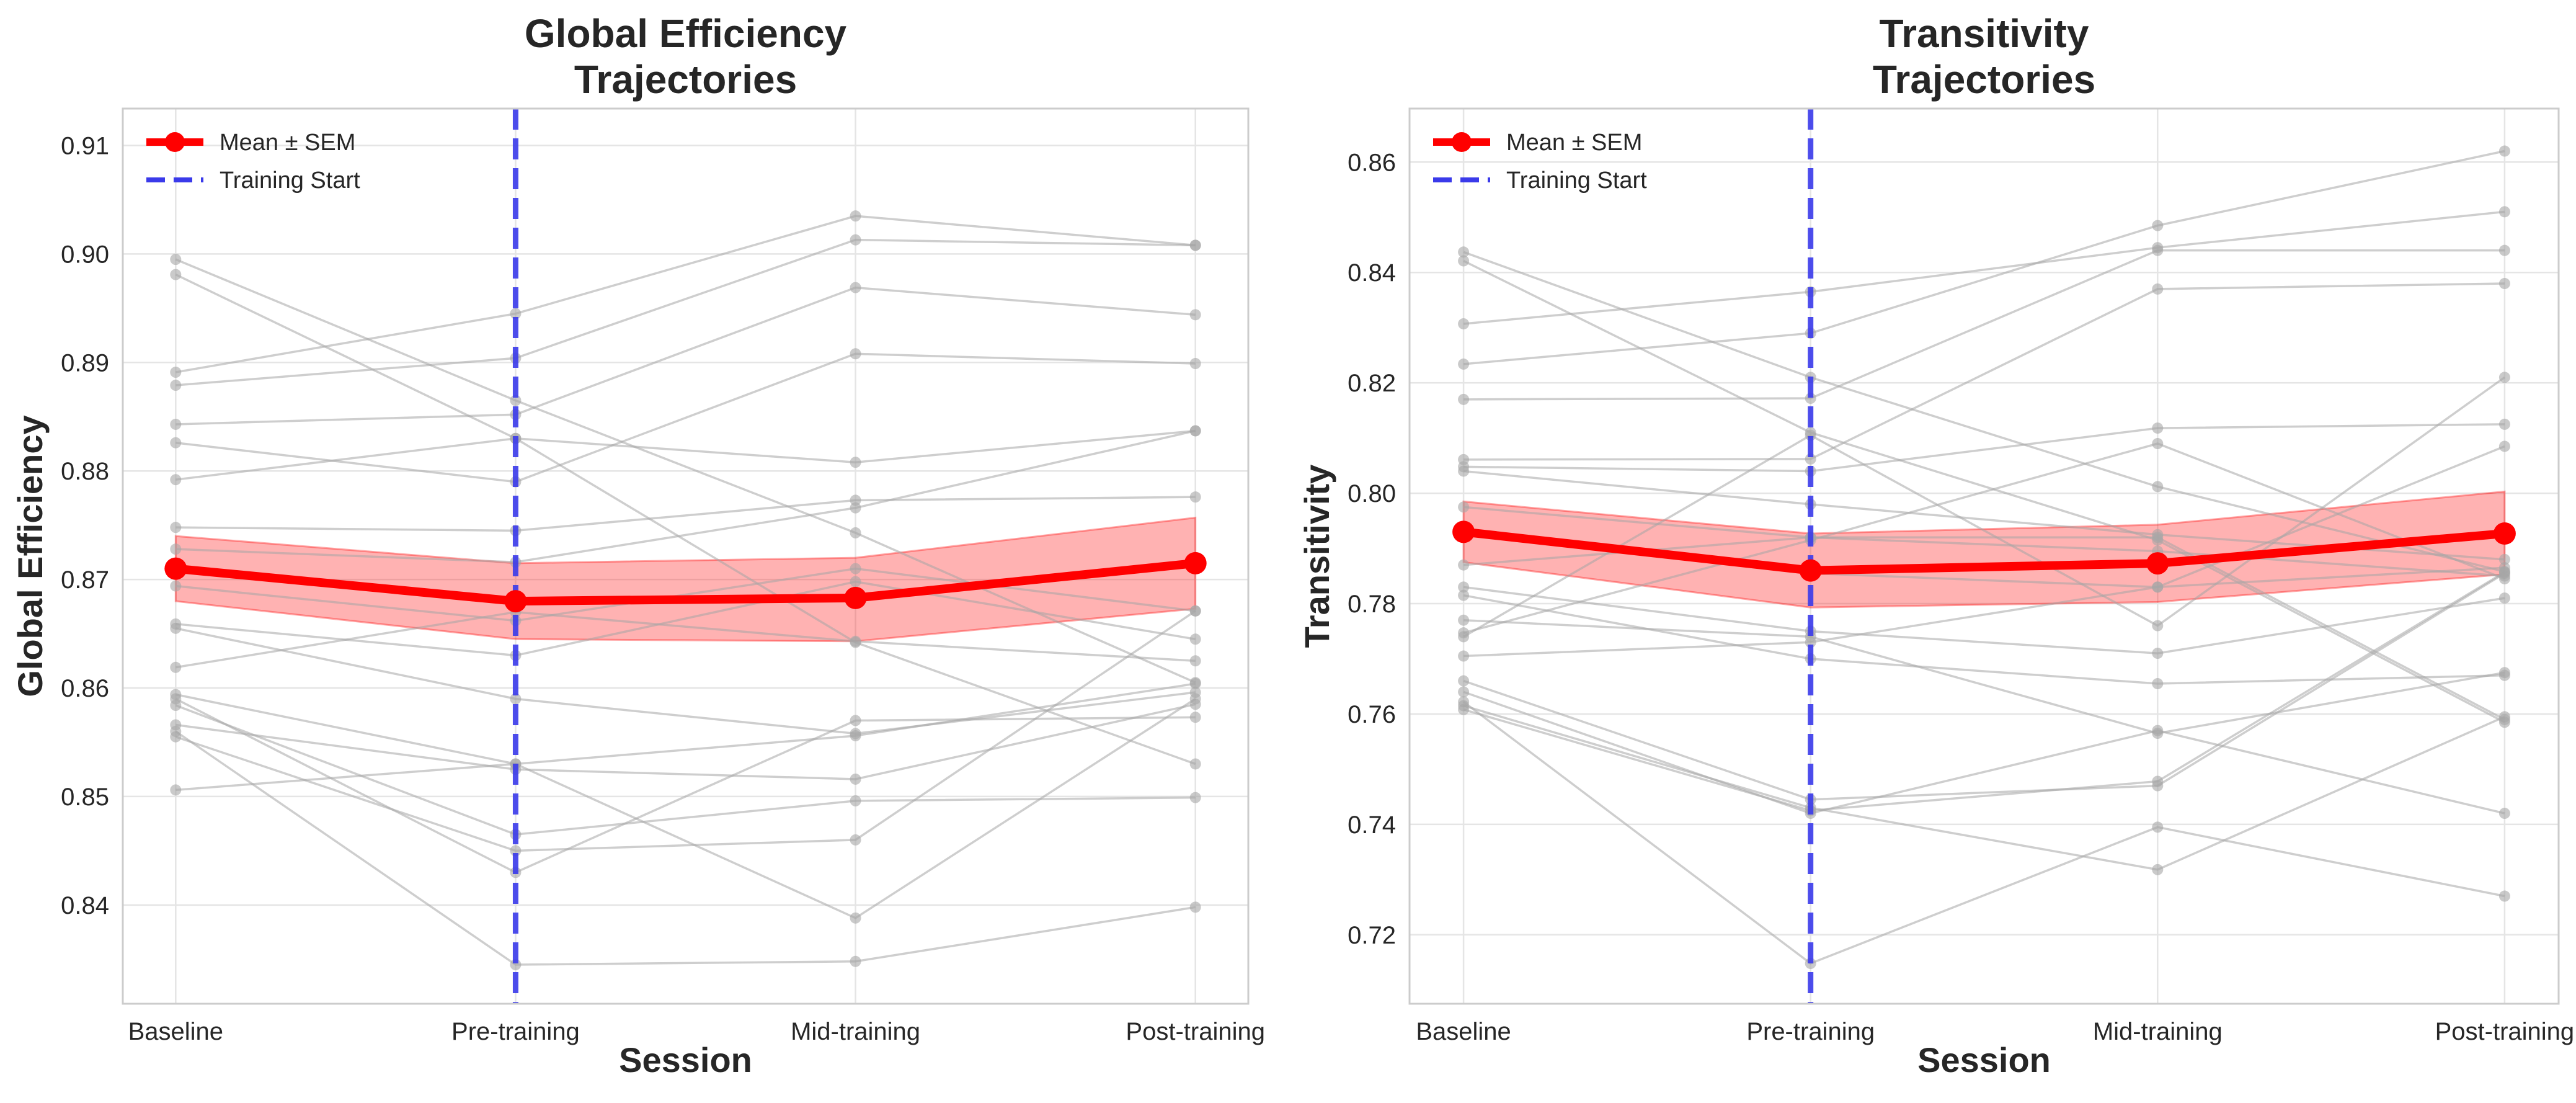 The image size is (2576, 1103). What do you see at coordinates (2505, 1031) in the screenshot?
I see `x-tick-label: Post-training` at bounding box center [2505, 1031].